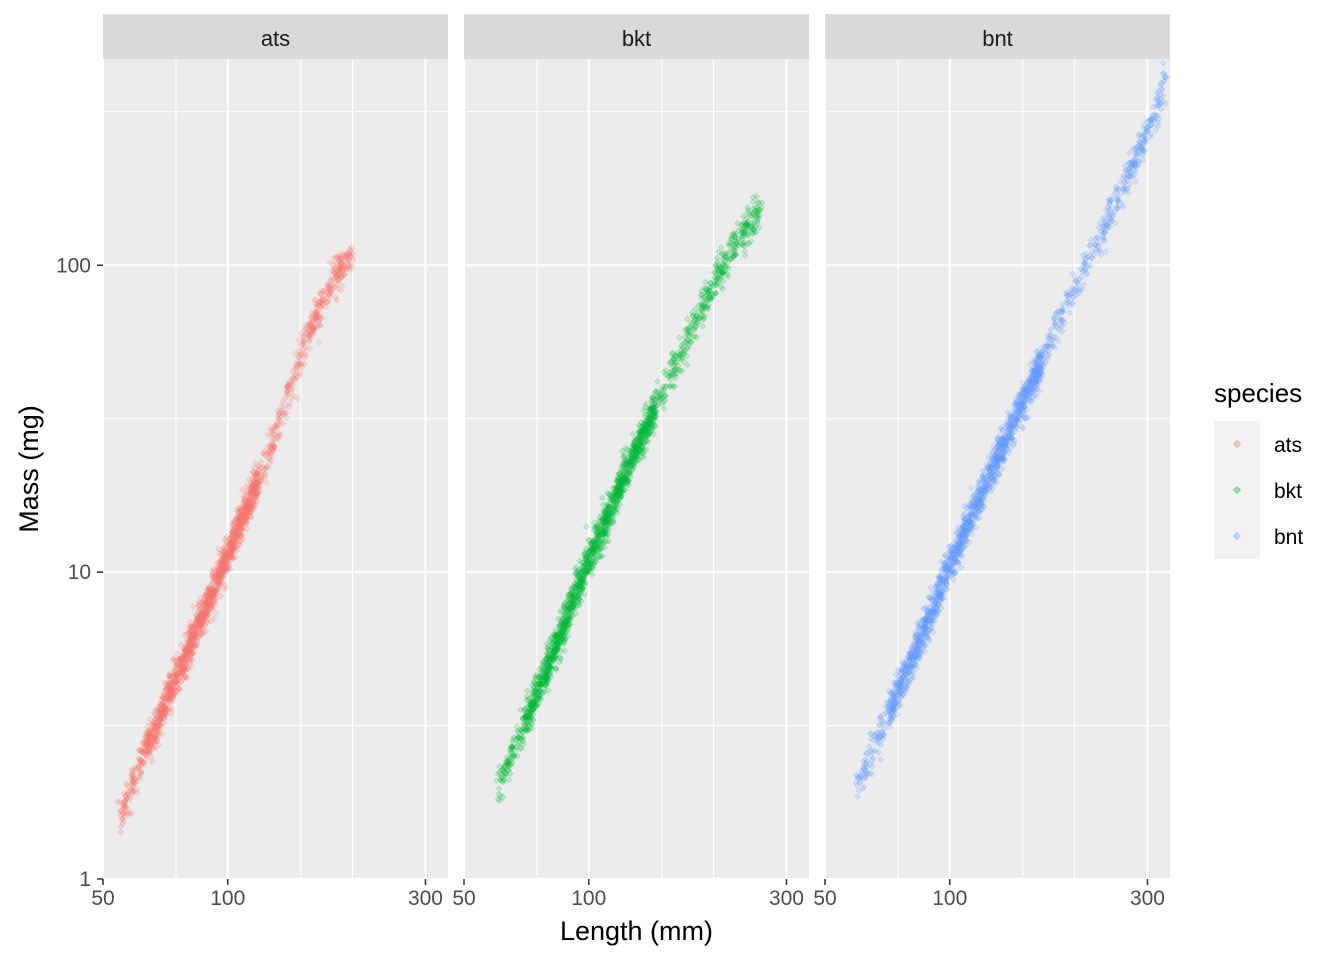  What do you see at coordinates (997, 38) in the screenshot?
I see `facet-strip-label: bnt` at bounding box center [997, 38].